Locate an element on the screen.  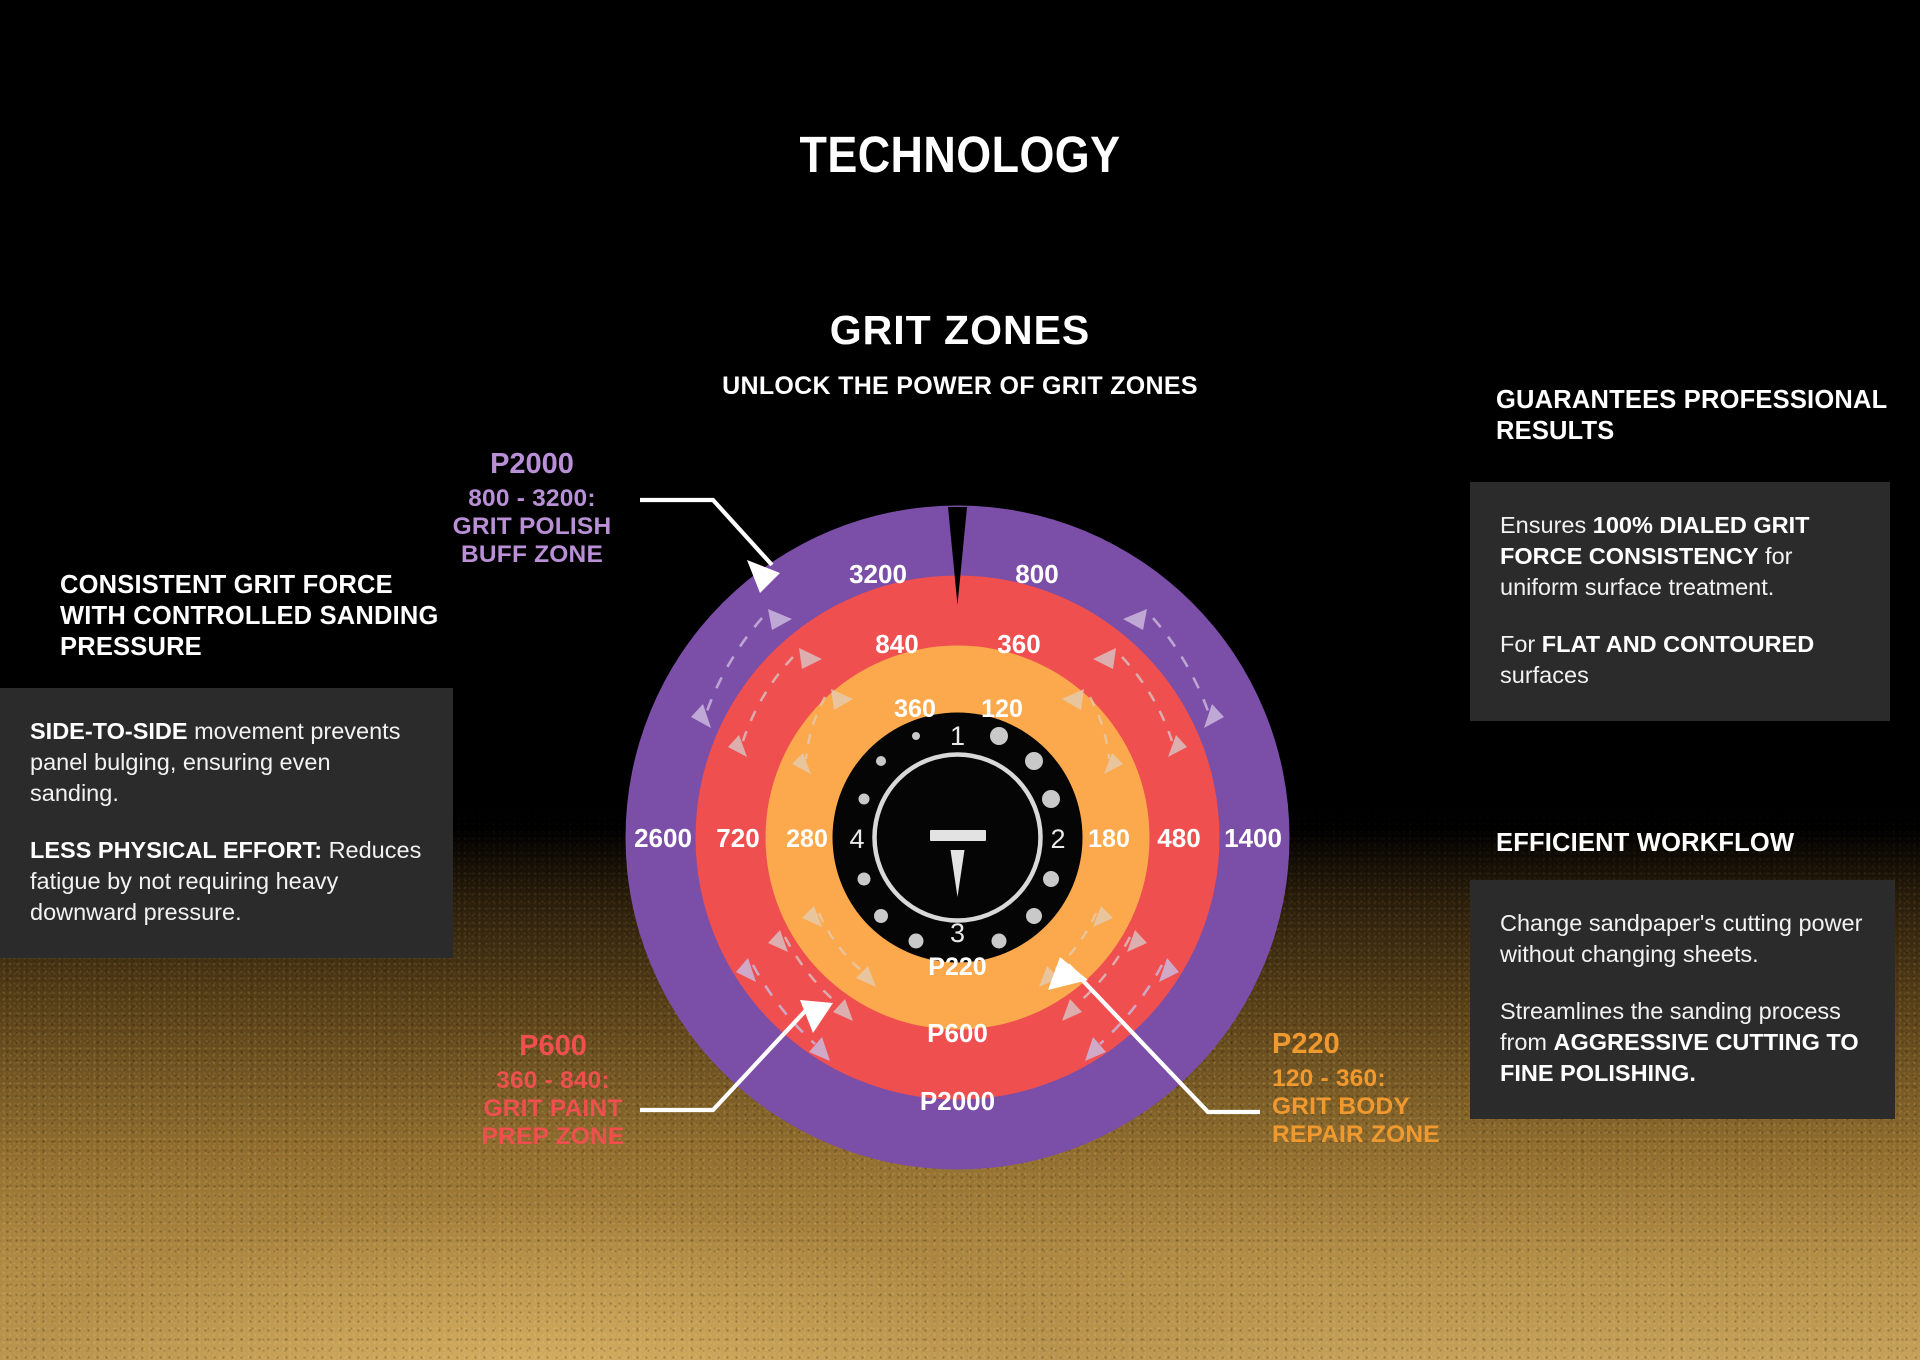
hub-dots is located at coordinates (958, 838).